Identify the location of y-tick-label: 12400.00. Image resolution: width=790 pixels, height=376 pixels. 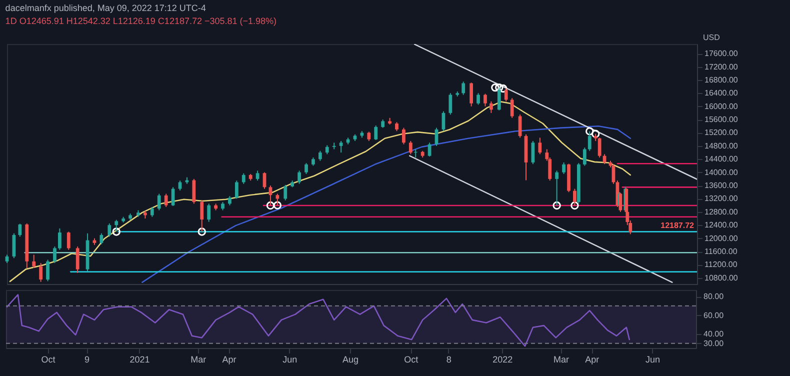
(721, 225).